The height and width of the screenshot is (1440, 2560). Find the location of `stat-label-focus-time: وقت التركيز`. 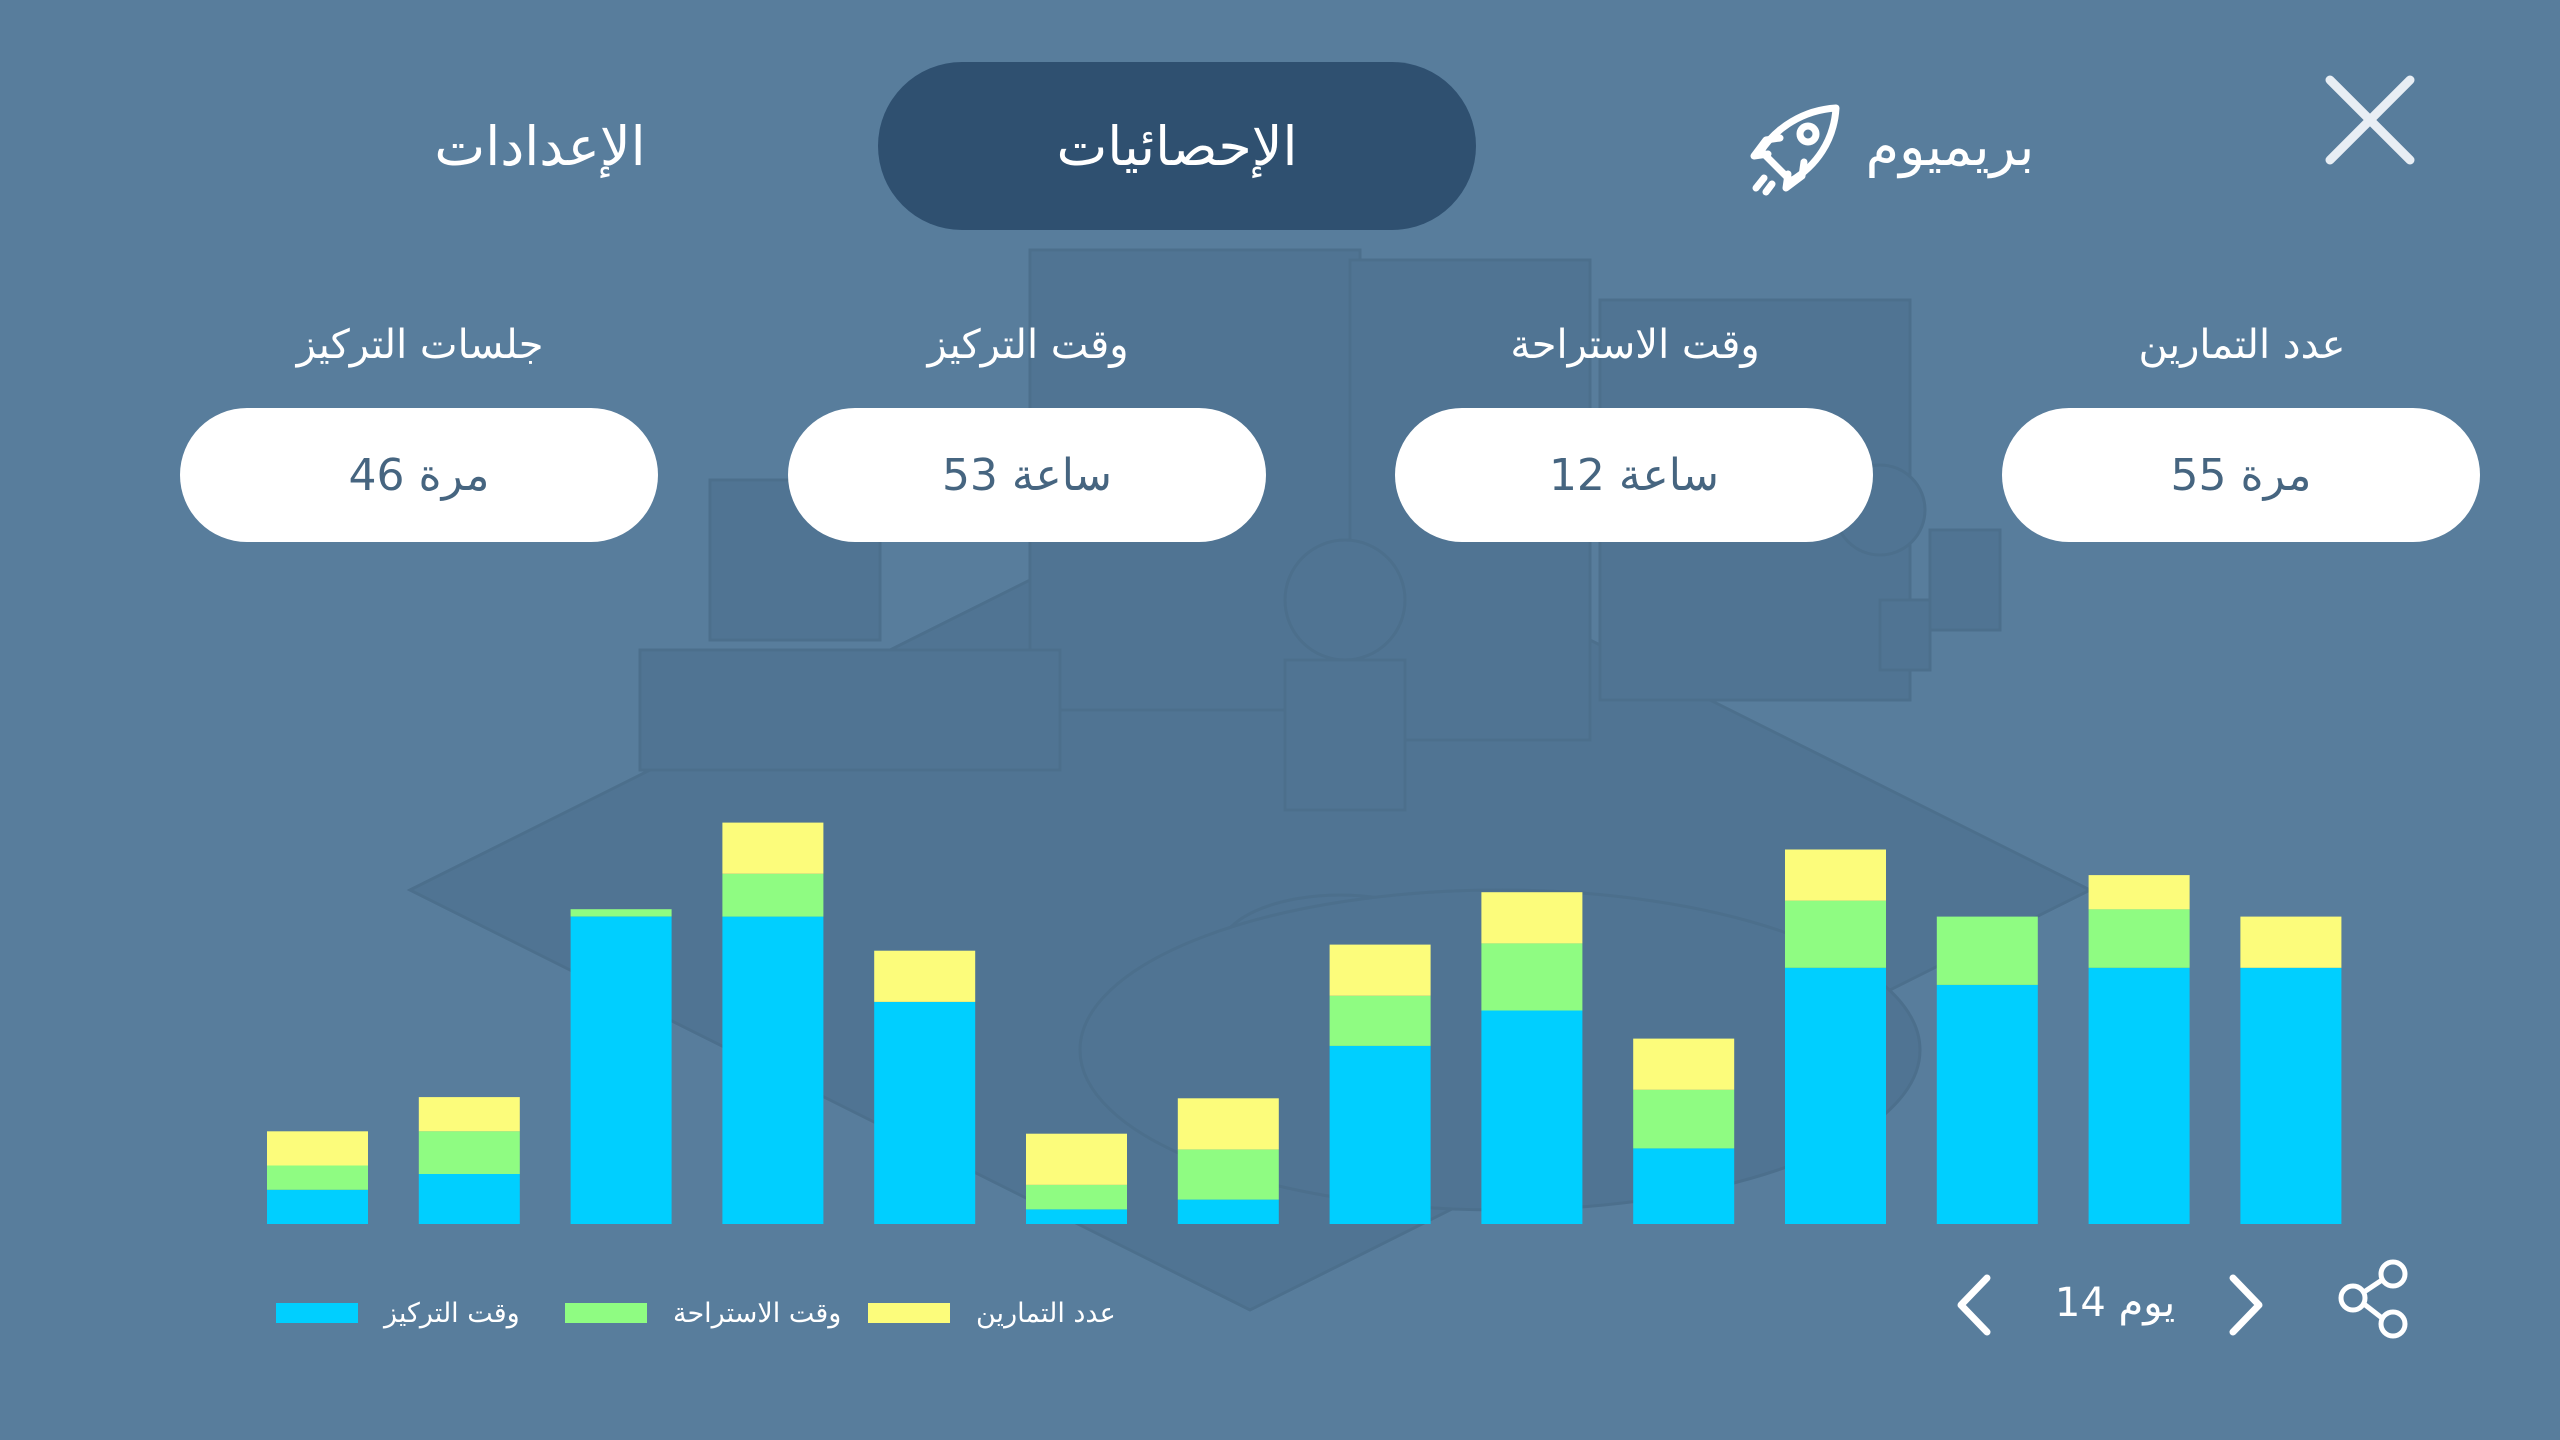

stat-label-focus-time: وقت التركيز is located at coordinates (1028, 345).